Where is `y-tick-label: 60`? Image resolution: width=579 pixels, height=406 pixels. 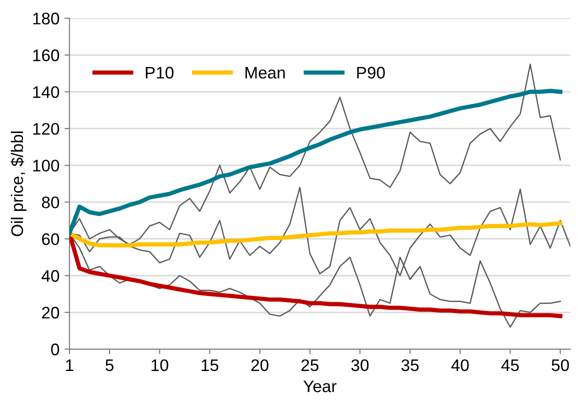
y-tick-label: 60 is located at coordinates (51, 239).